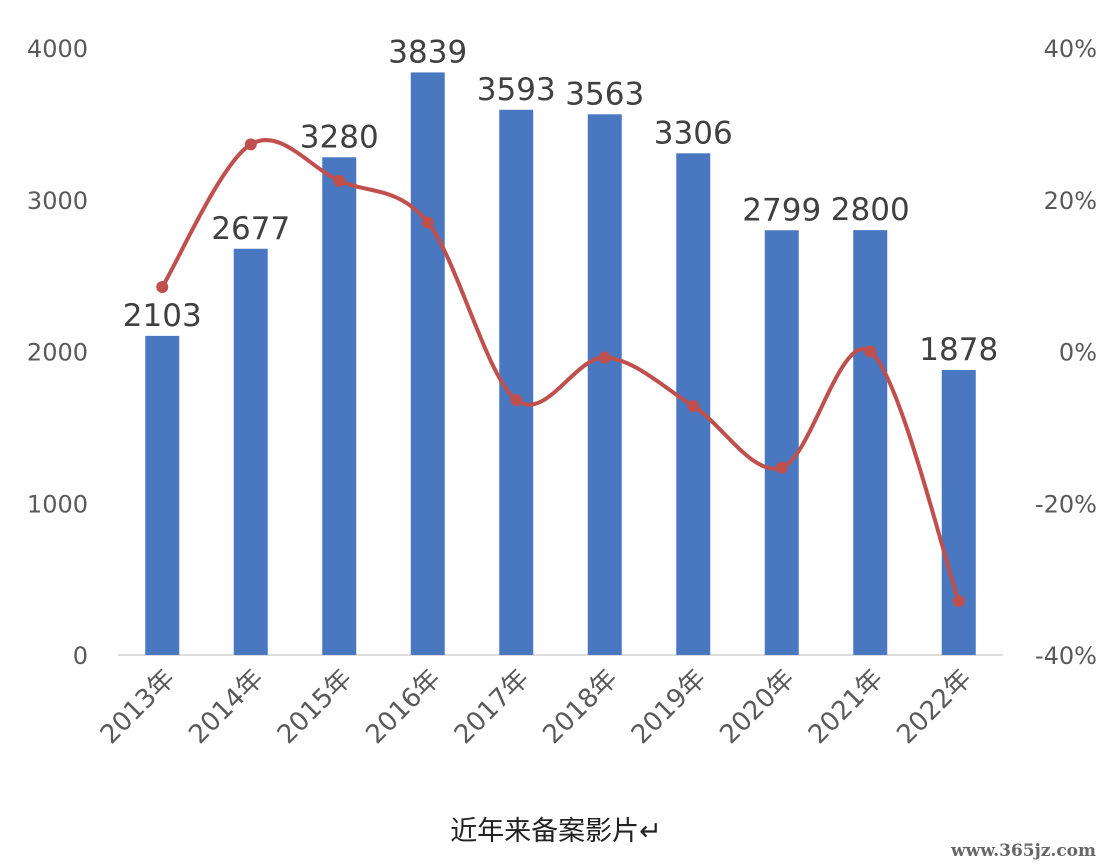  Describe the element at coordinates (138, 707) in the screenshot. I see `x-tick-label: 2013年` at that location.